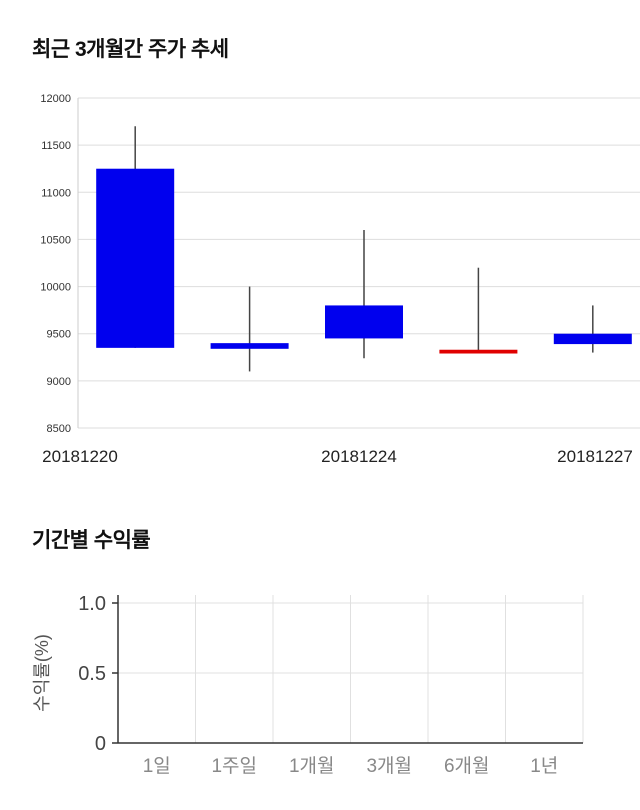  What do you see at coordinates (91, 540) in the screenshot?
I see `period-returns-title: 기간별 수익률` at bounding box center [91, 540].